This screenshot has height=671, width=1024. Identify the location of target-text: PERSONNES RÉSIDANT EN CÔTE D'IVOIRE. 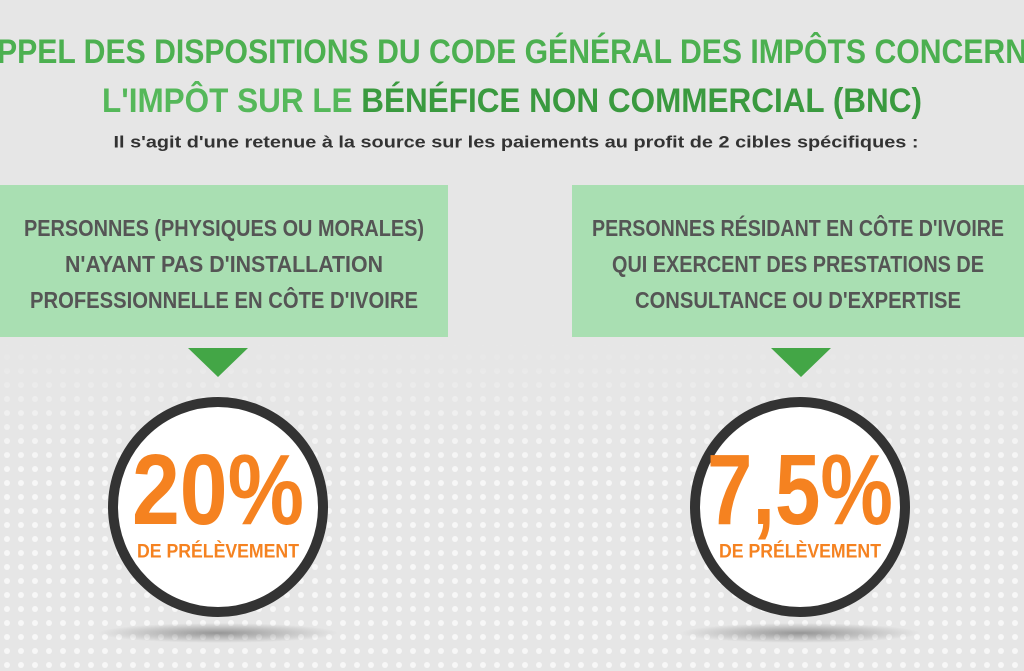
(798, 227).